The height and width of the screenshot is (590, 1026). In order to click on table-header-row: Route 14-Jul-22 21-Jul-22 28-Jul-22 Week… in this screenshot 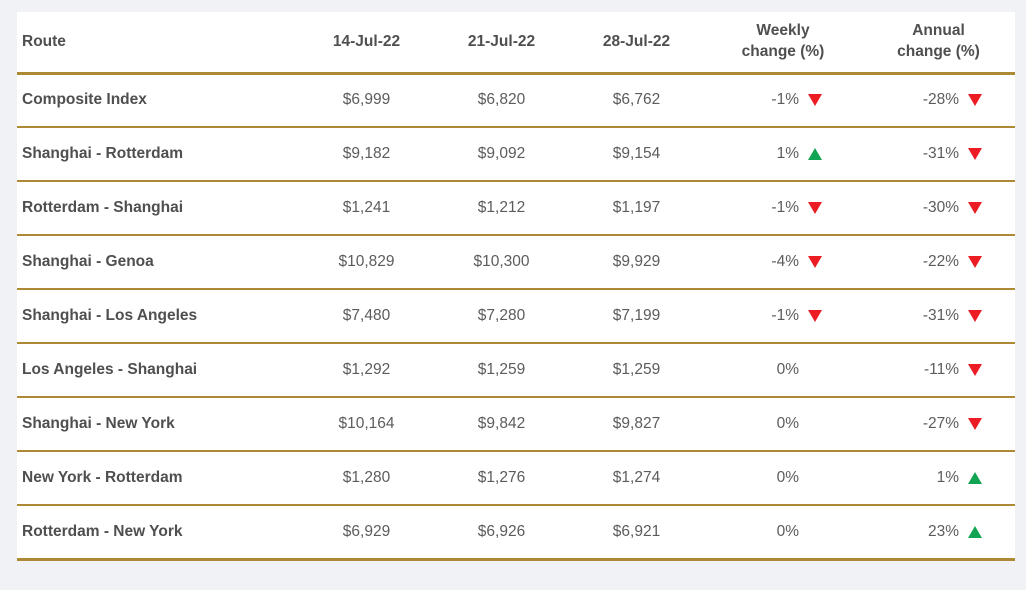, I will do `click(516, 43)`.